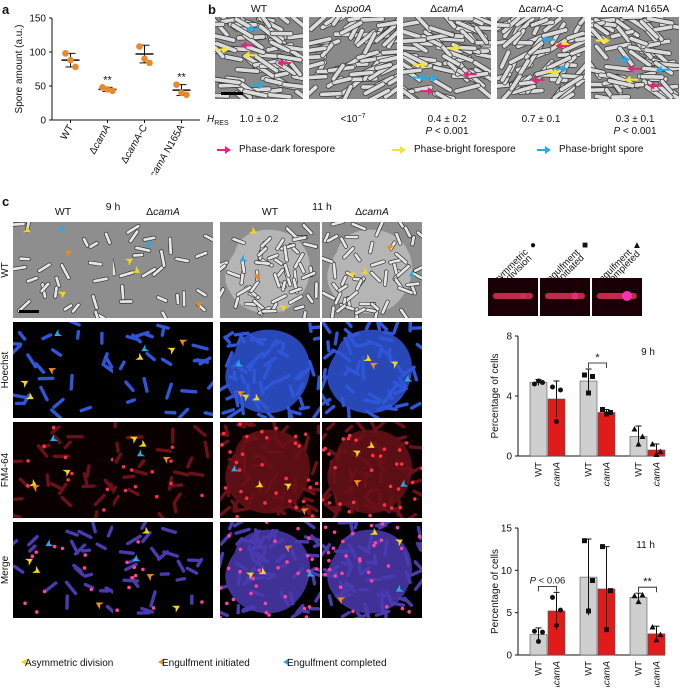  What do you see at coordinates (37, 53) in the screenshot?
I see `y-tick-label: 100` at bounding box center [37, 53].